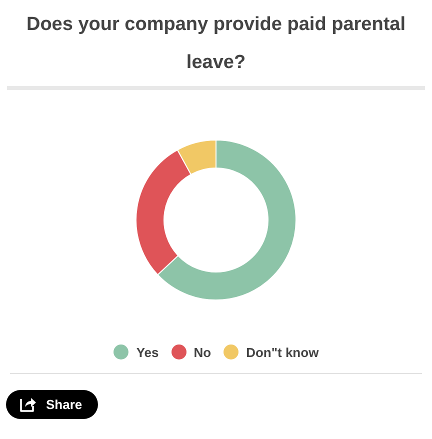 The image size is (432, 439). I want to click on chart-title: Does your company provide paid parental leave?, so click(216, 44).